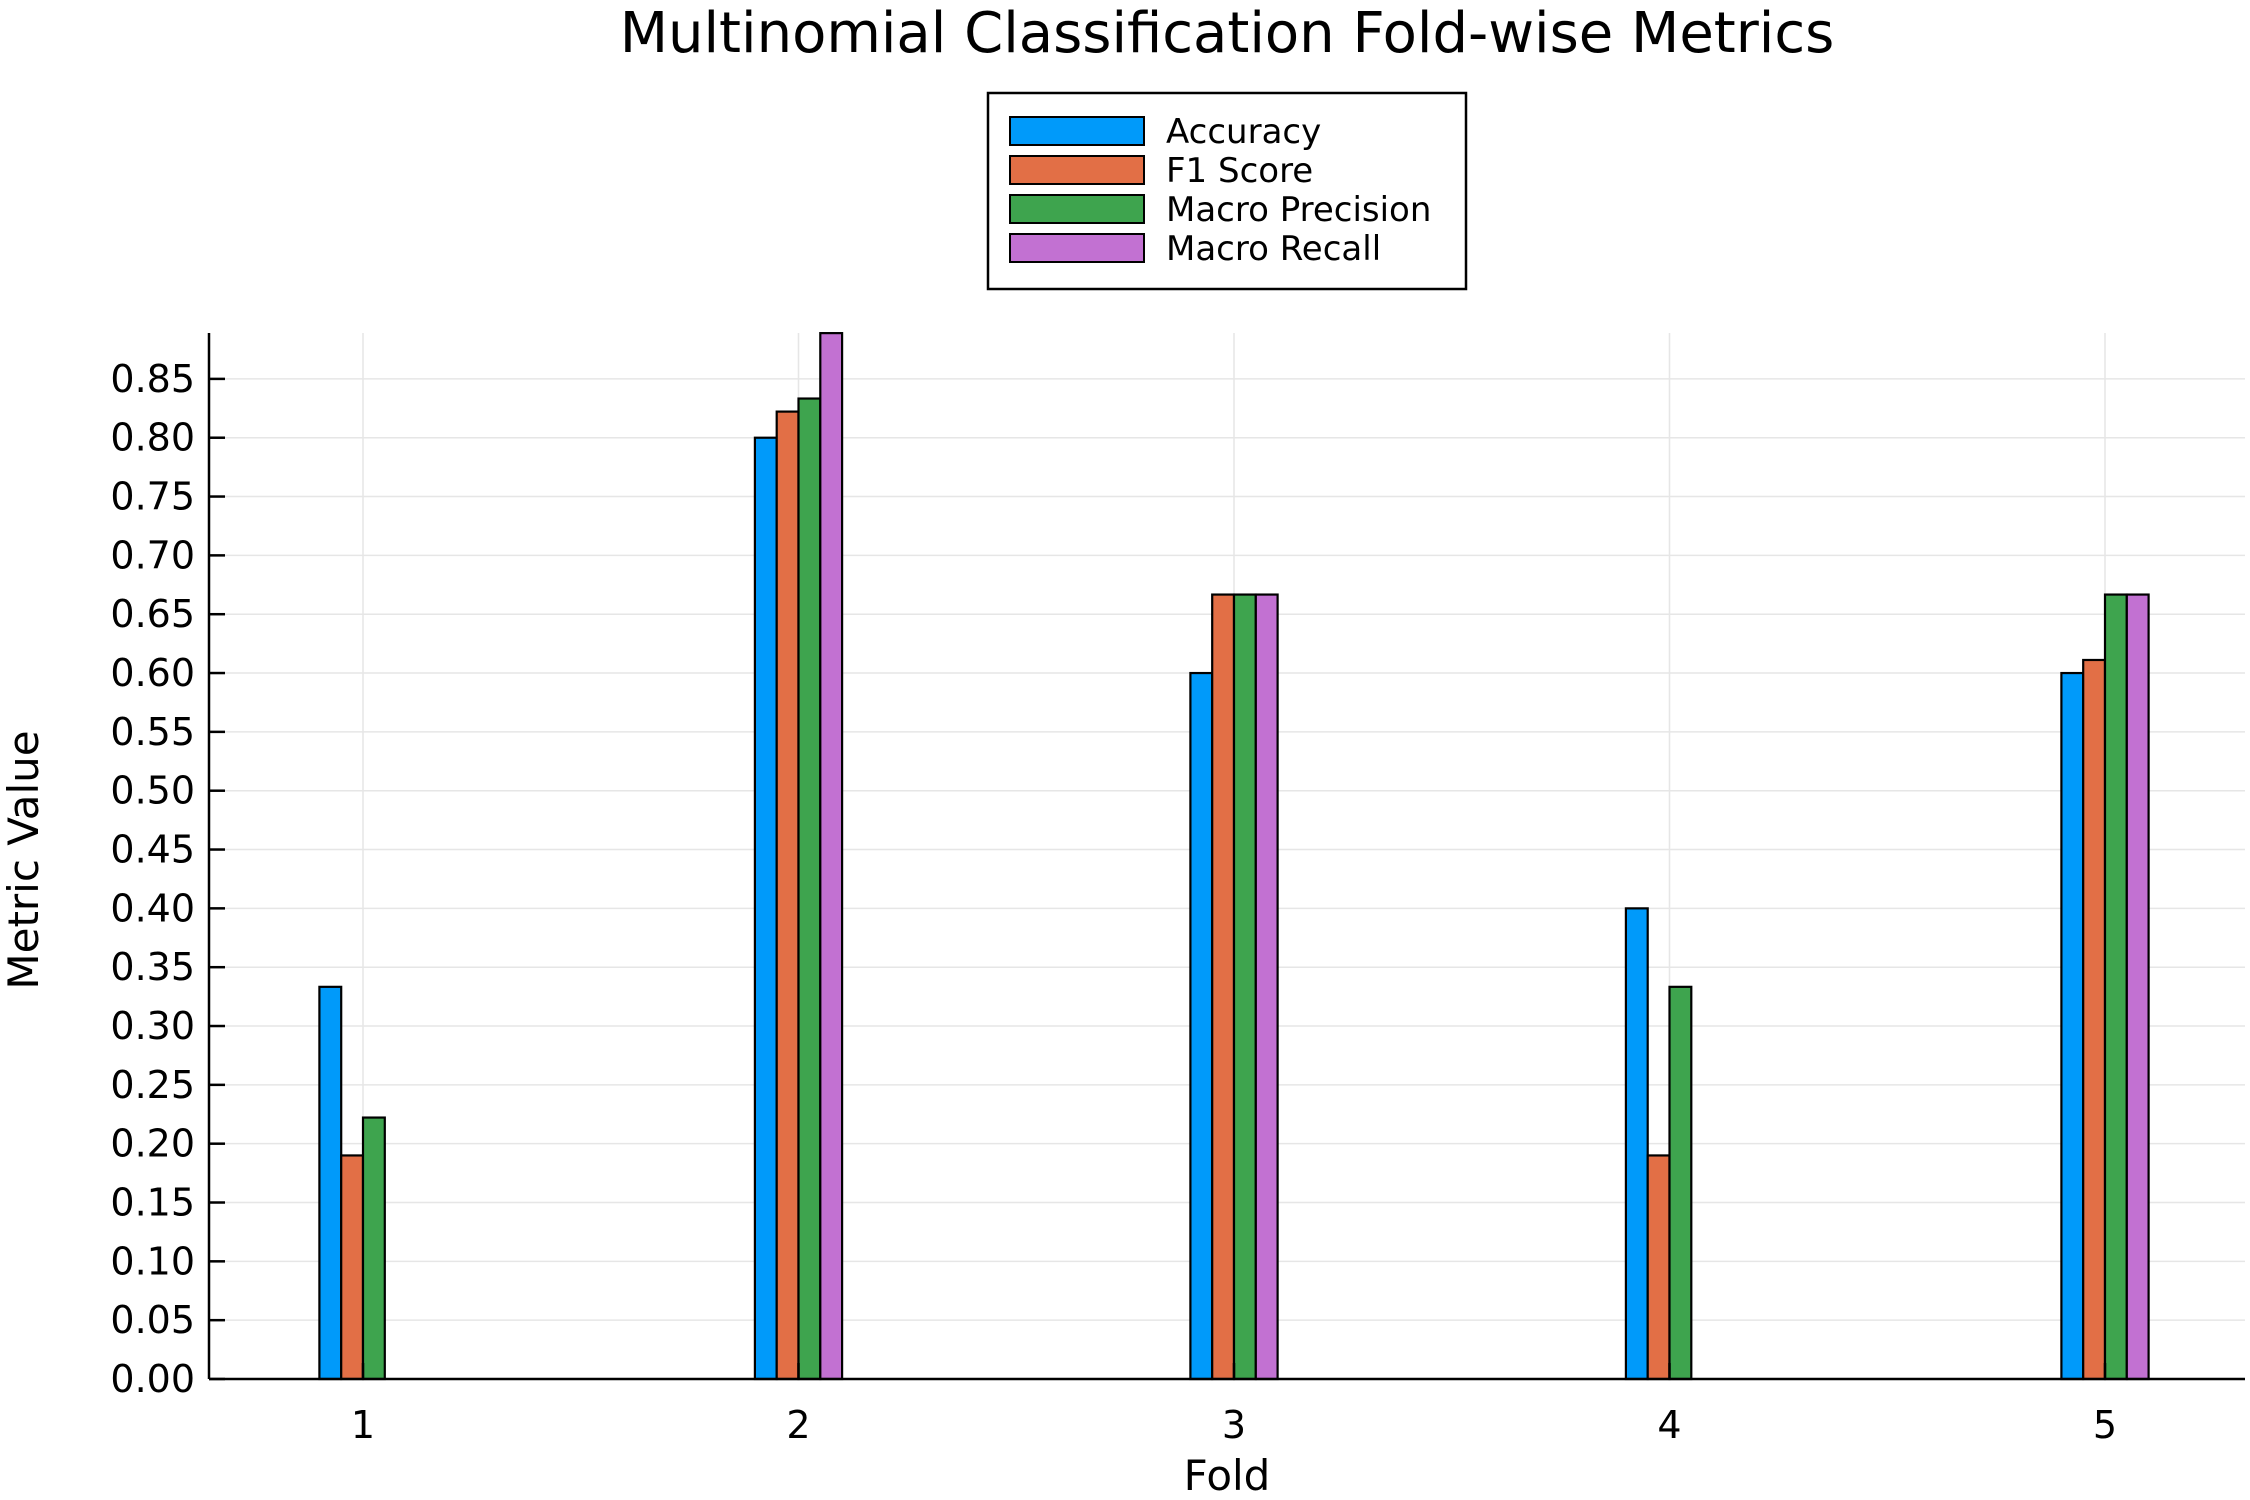 The height and width of the screenshot is (1500, 2250). I want to click on legend-swatch-macro-recall, so click(1077, 248).